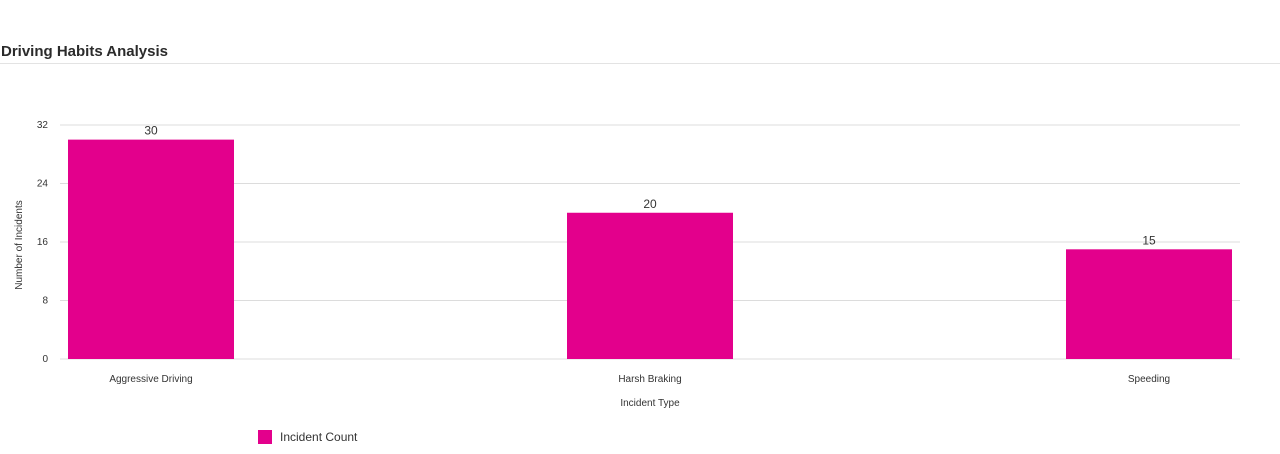  What do you see at coordinates (45, 359) in the screenshot?
I see `y-tick-label: 0` at bounding box center [45, 359].